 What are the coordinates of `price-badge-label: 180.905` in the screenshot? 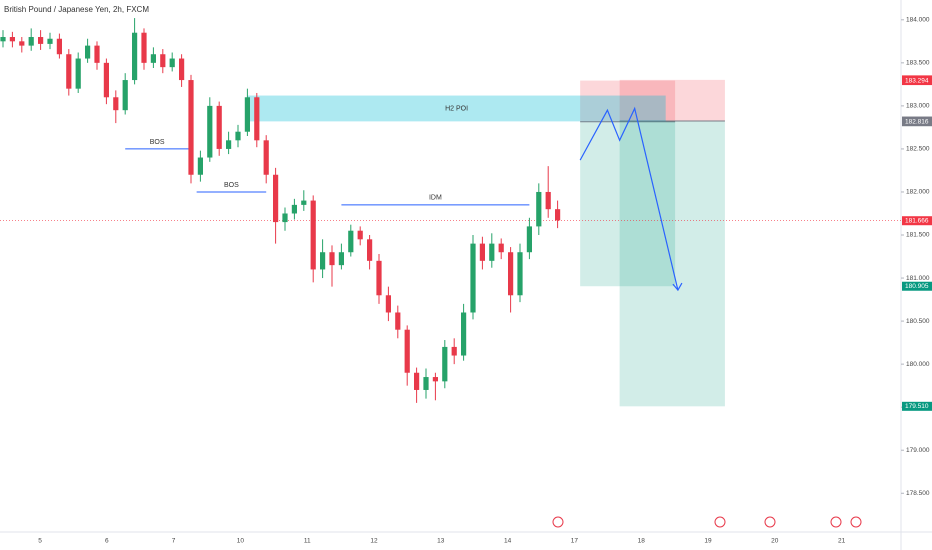 It's located at (917, 286).